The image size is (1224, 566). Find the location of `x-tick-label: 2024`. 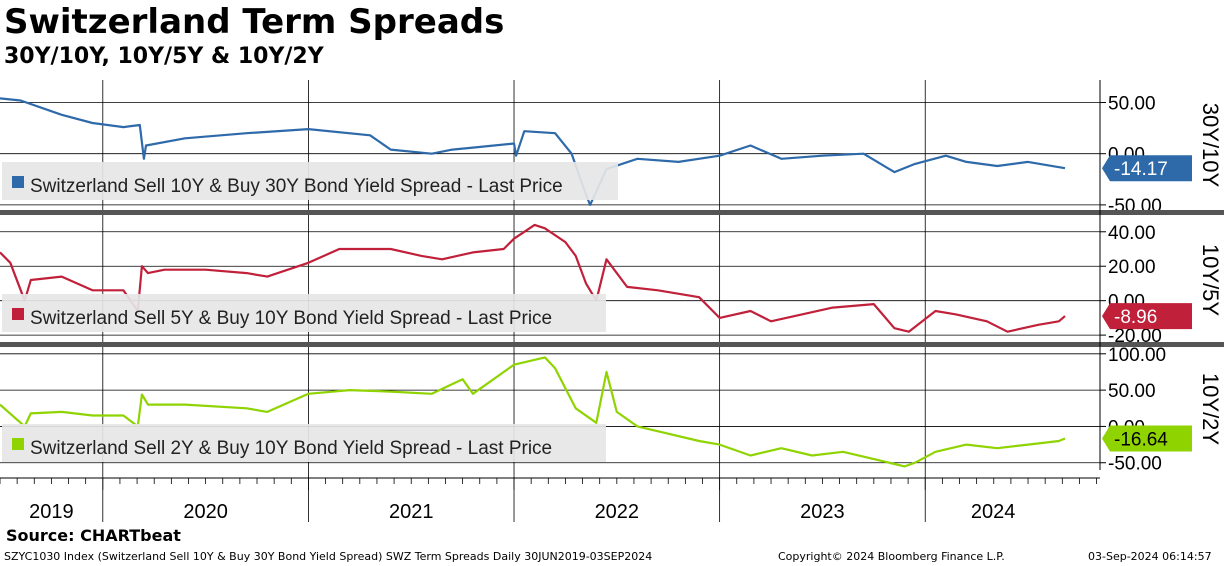

x-tick-label: 2024 is located at coordinates (993, 512).